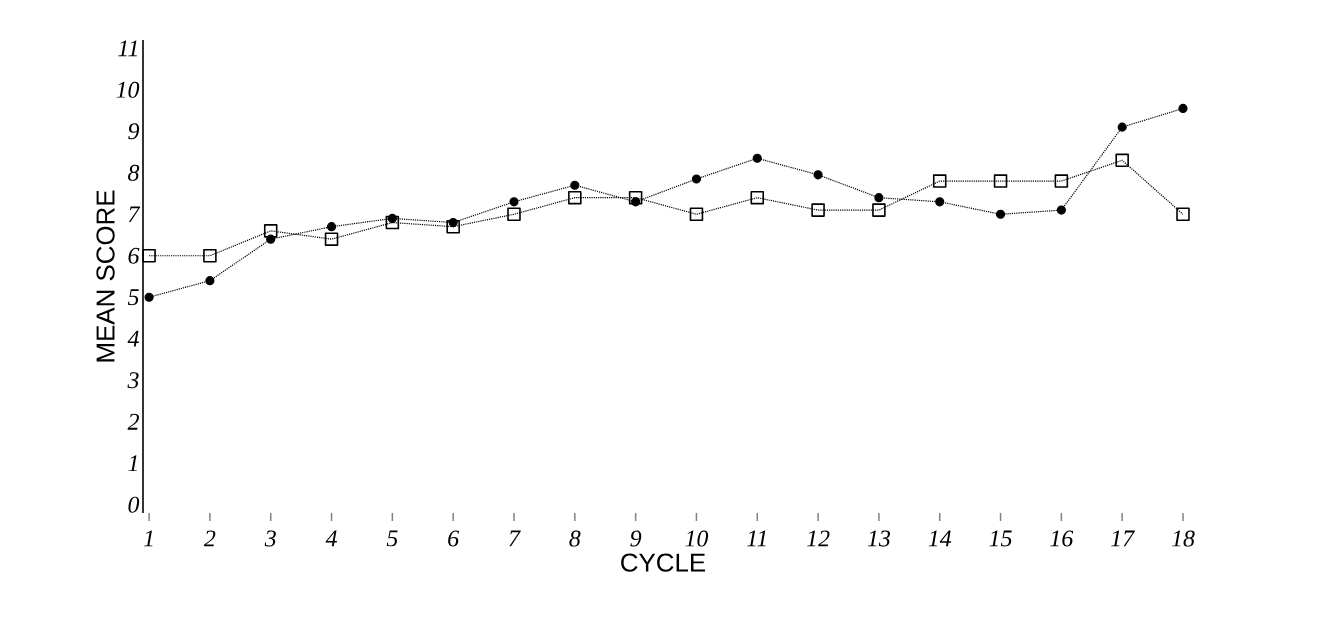  I want to click on x-tick-label: 2, so click(209, 538).